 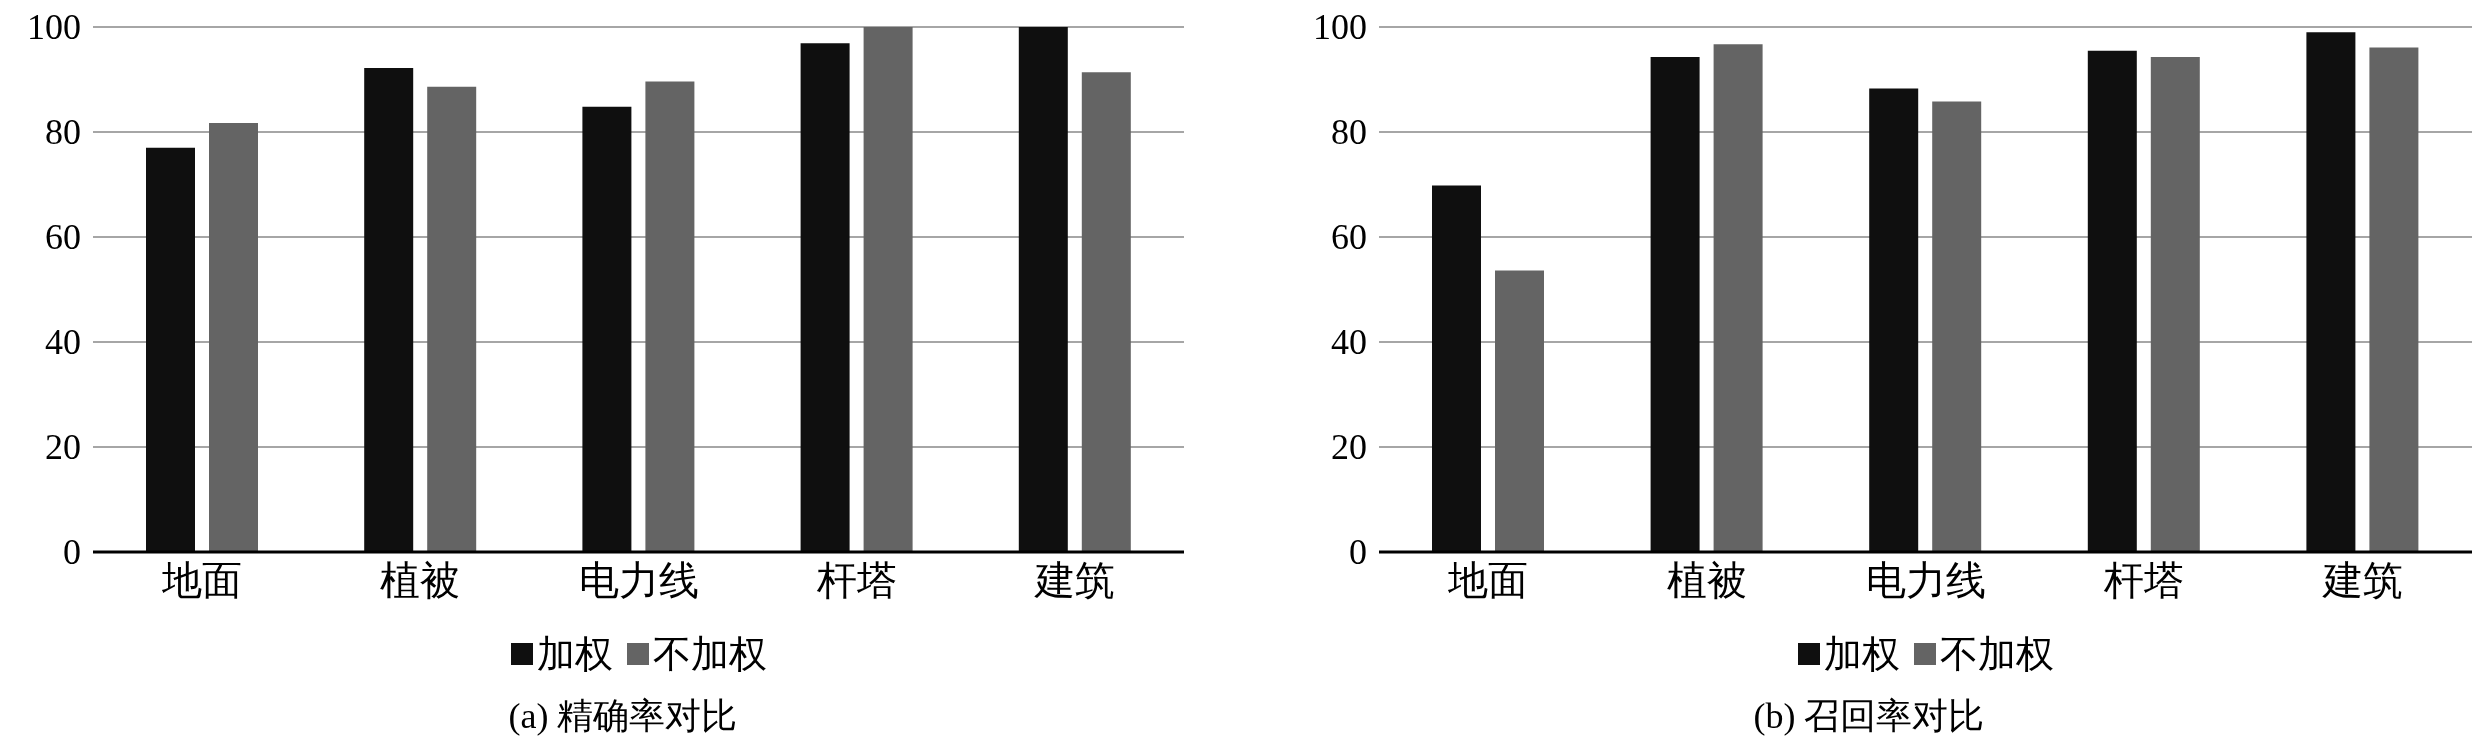 What do you see at coordinates (1869, 716) in the screenshot?
I see `text: (b) 召回率对比` at bounding box center [1869, 716].